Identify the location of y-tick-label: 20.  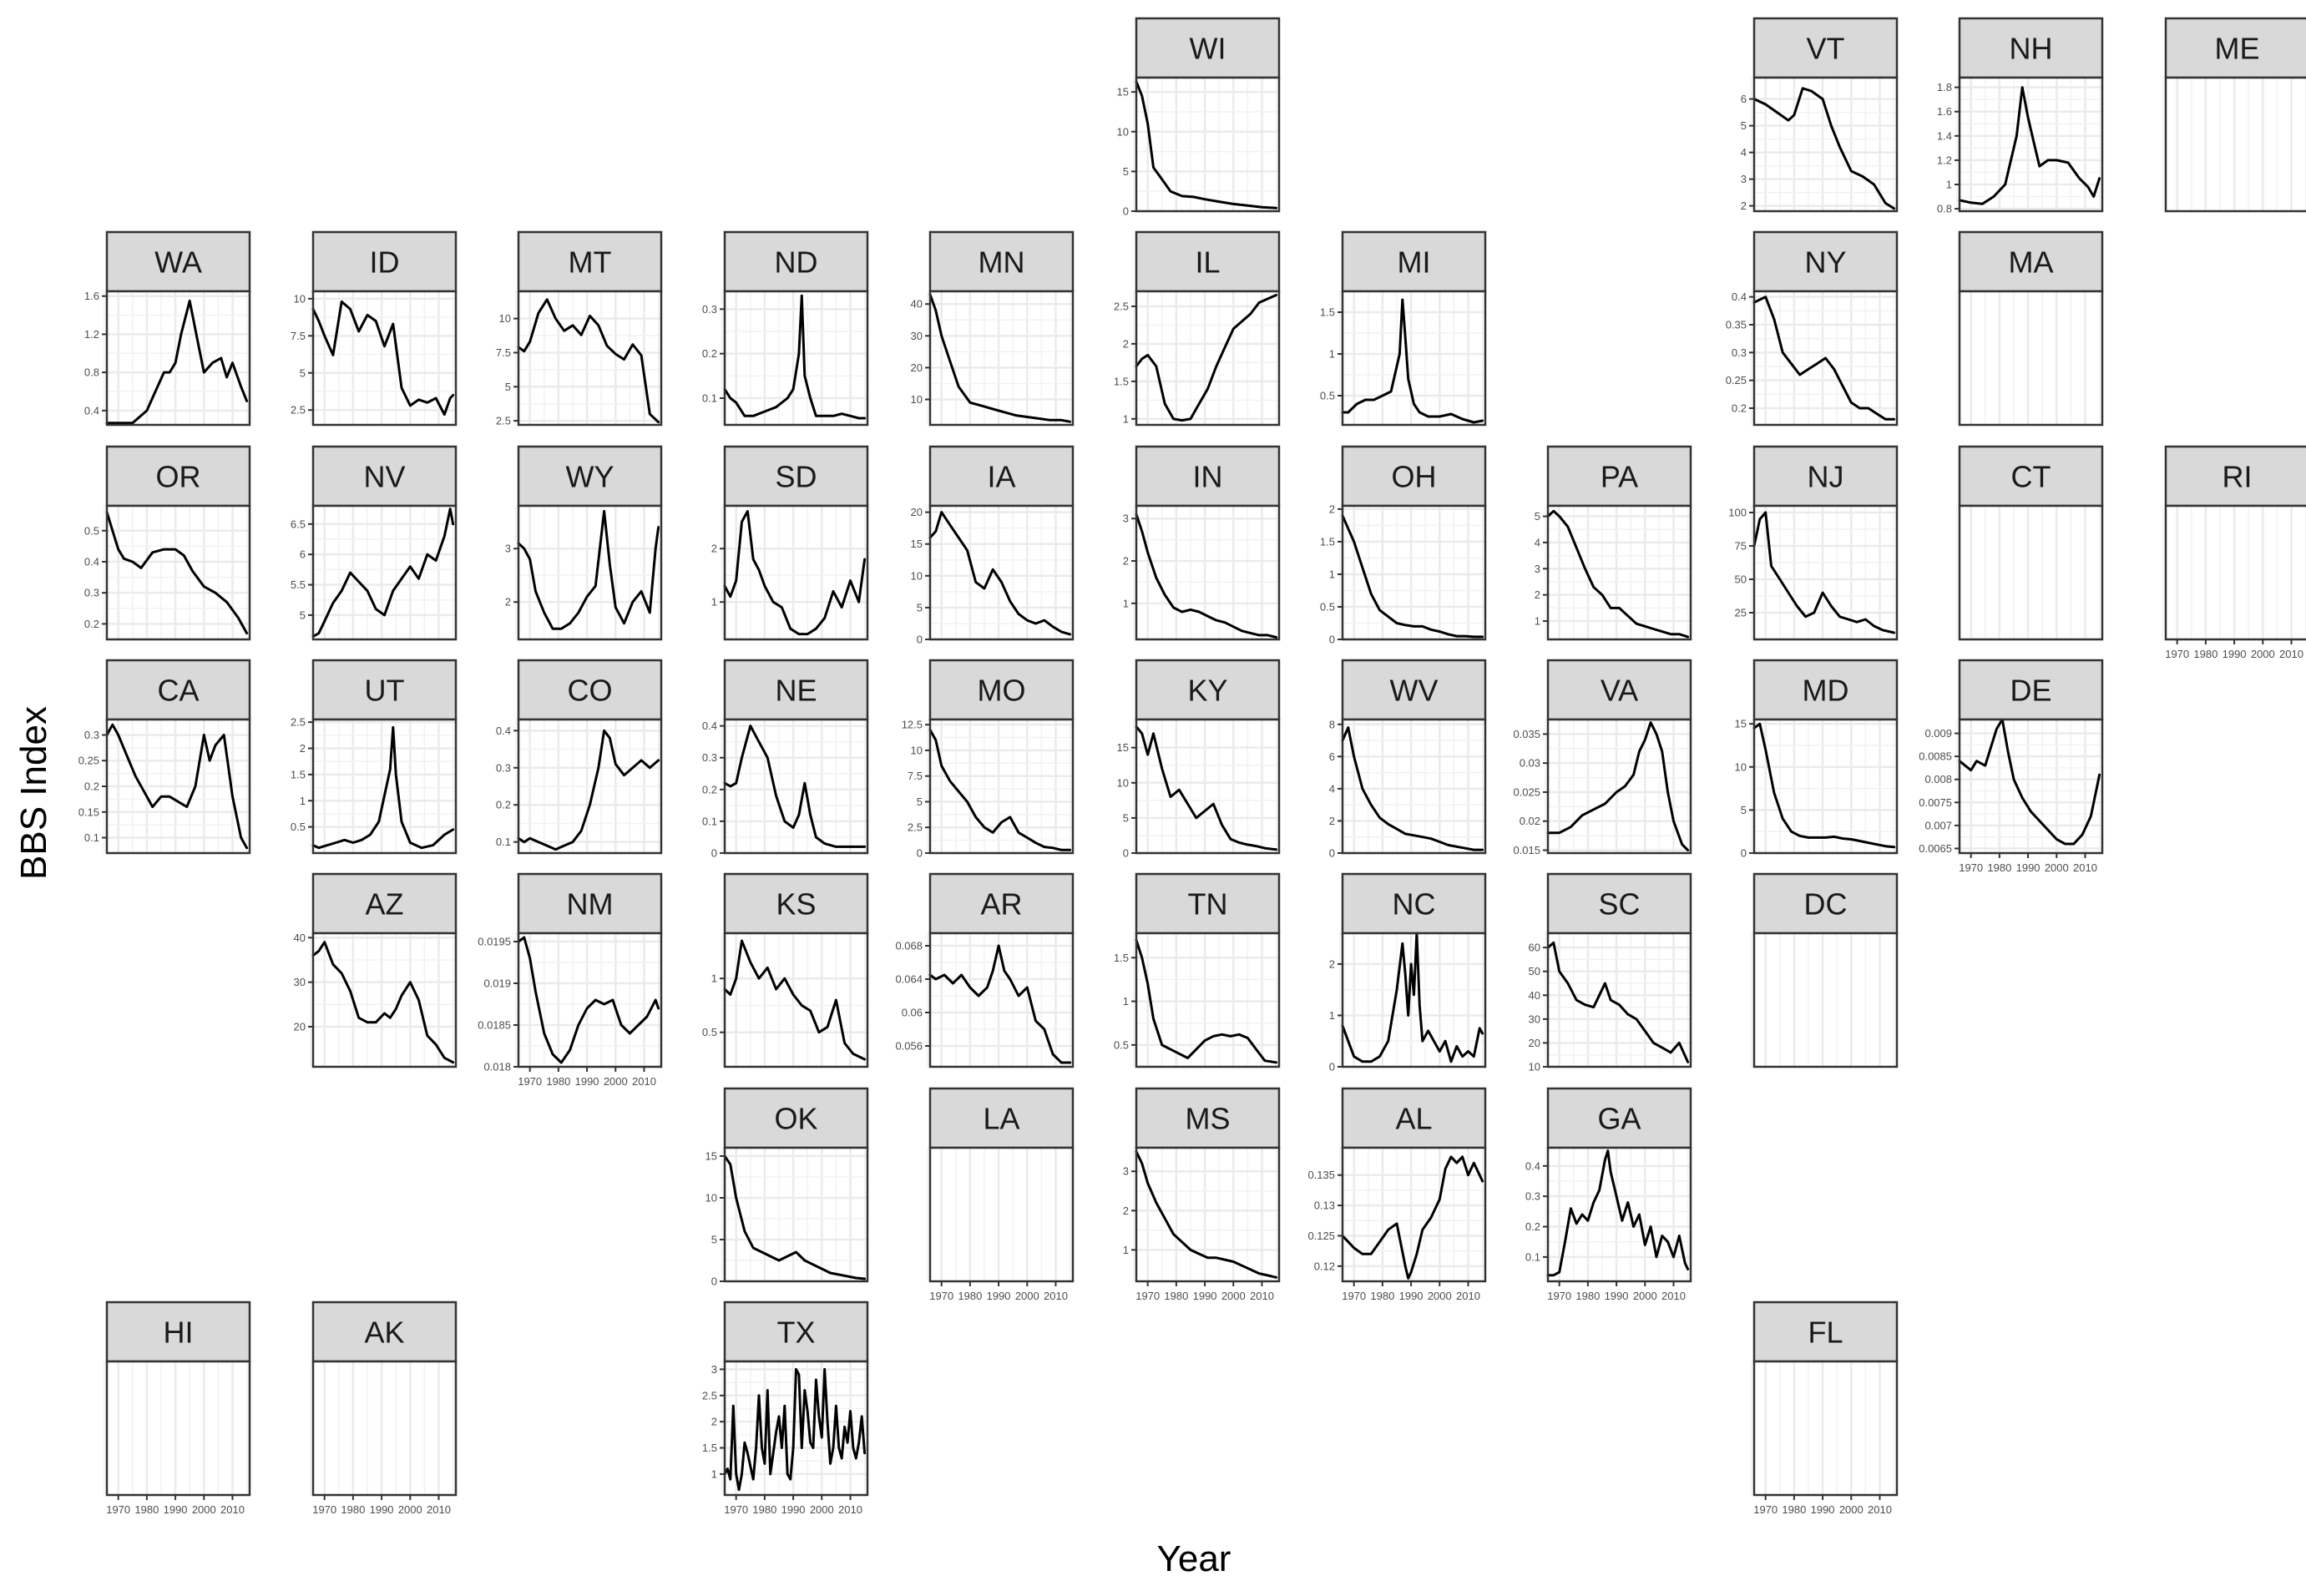
(1535, 1043).